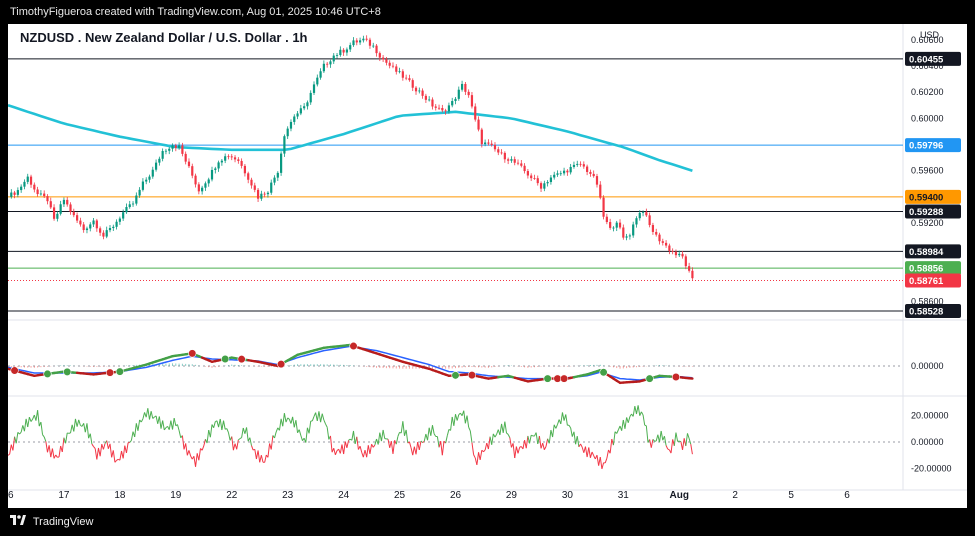  I want to click on level-tag-label: 0.59400, so click(926, 197).